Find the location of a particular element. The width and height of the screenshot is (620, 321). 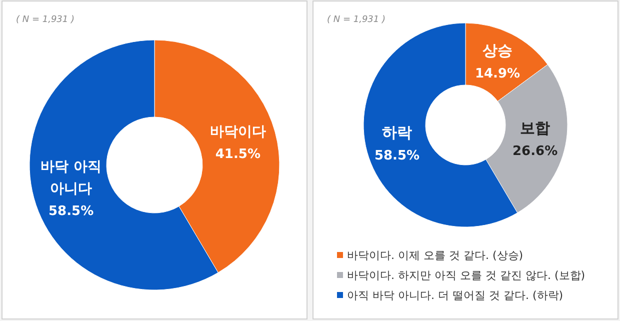

data-label: 41.5% is located at coordinates (237, 154).